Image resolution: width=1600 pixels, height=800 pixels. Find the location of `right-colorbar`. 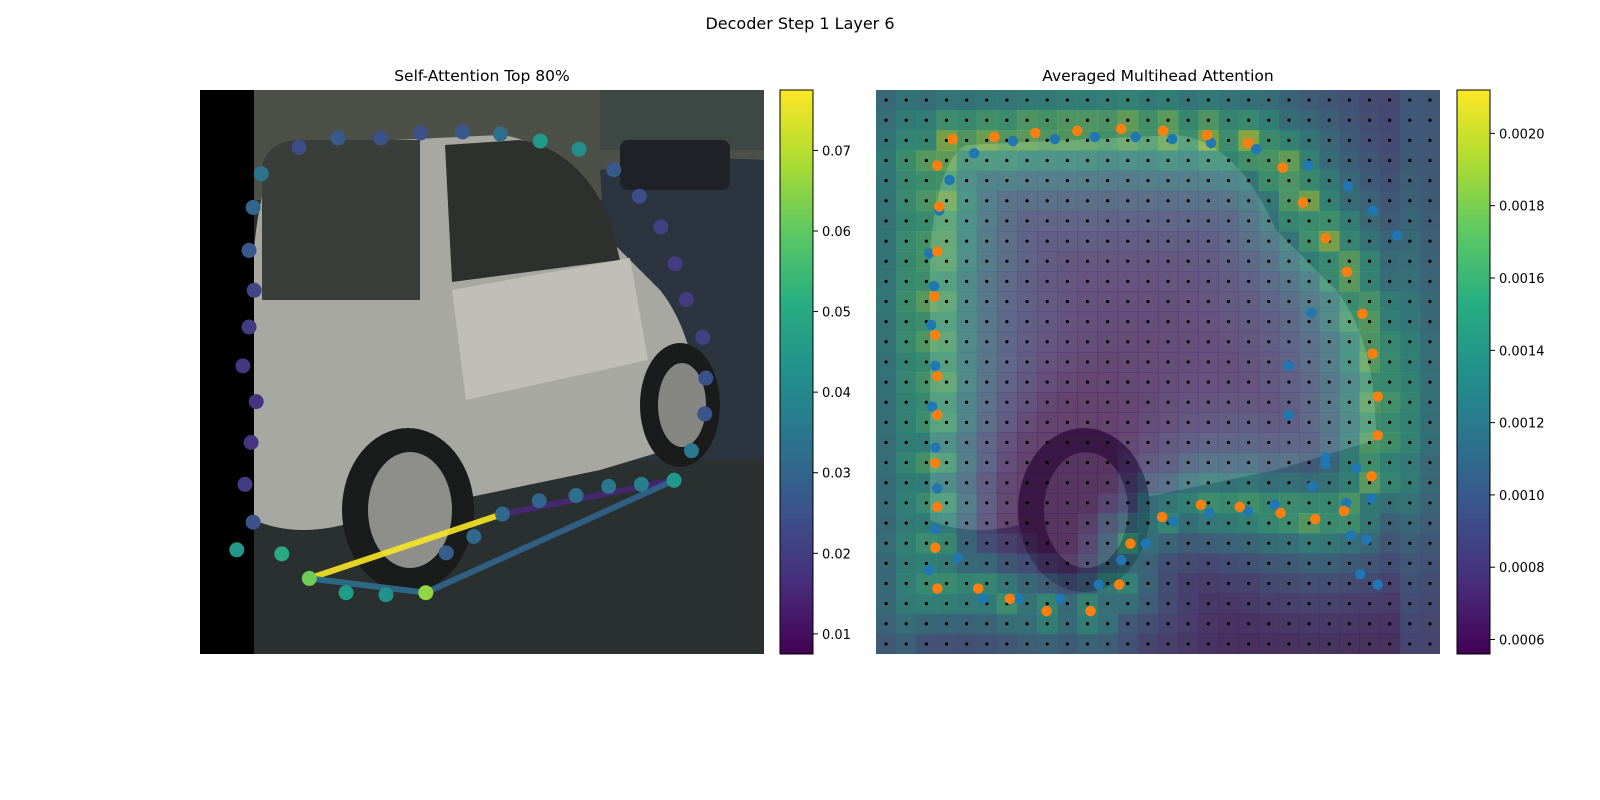

right-colorbar is located at coordinates (1473, 372).